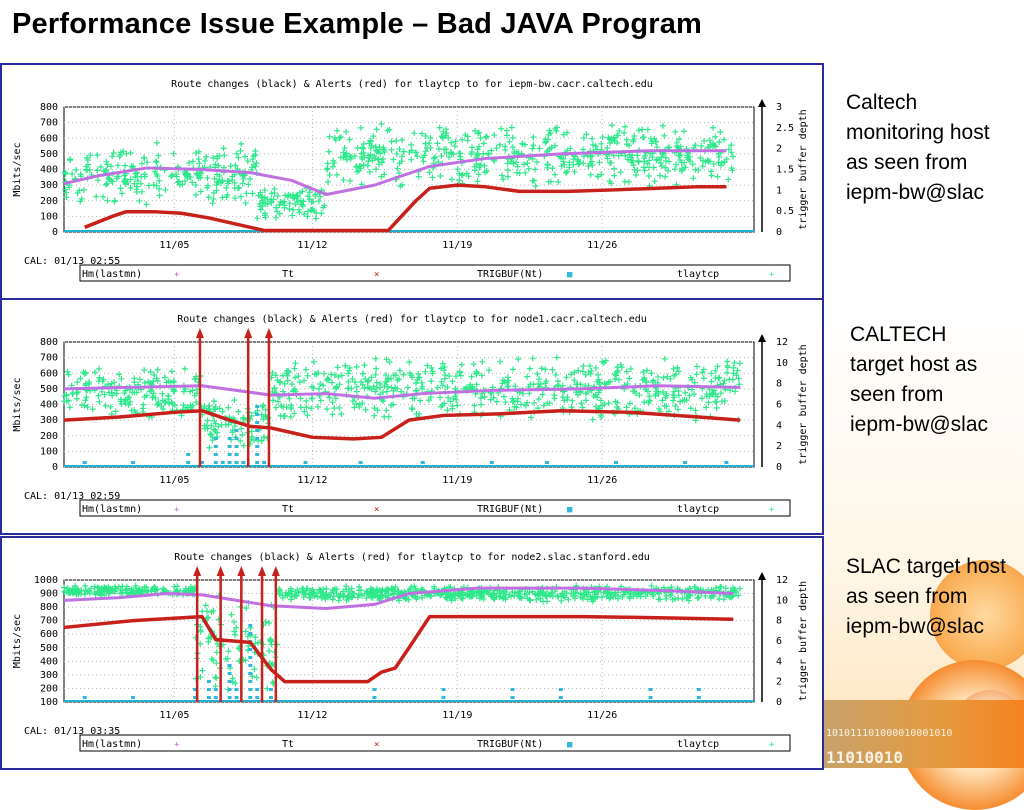 This screenshot has width=1024, height=810. I want to click on y2-tick-label: 1.5, so click(785, 170).